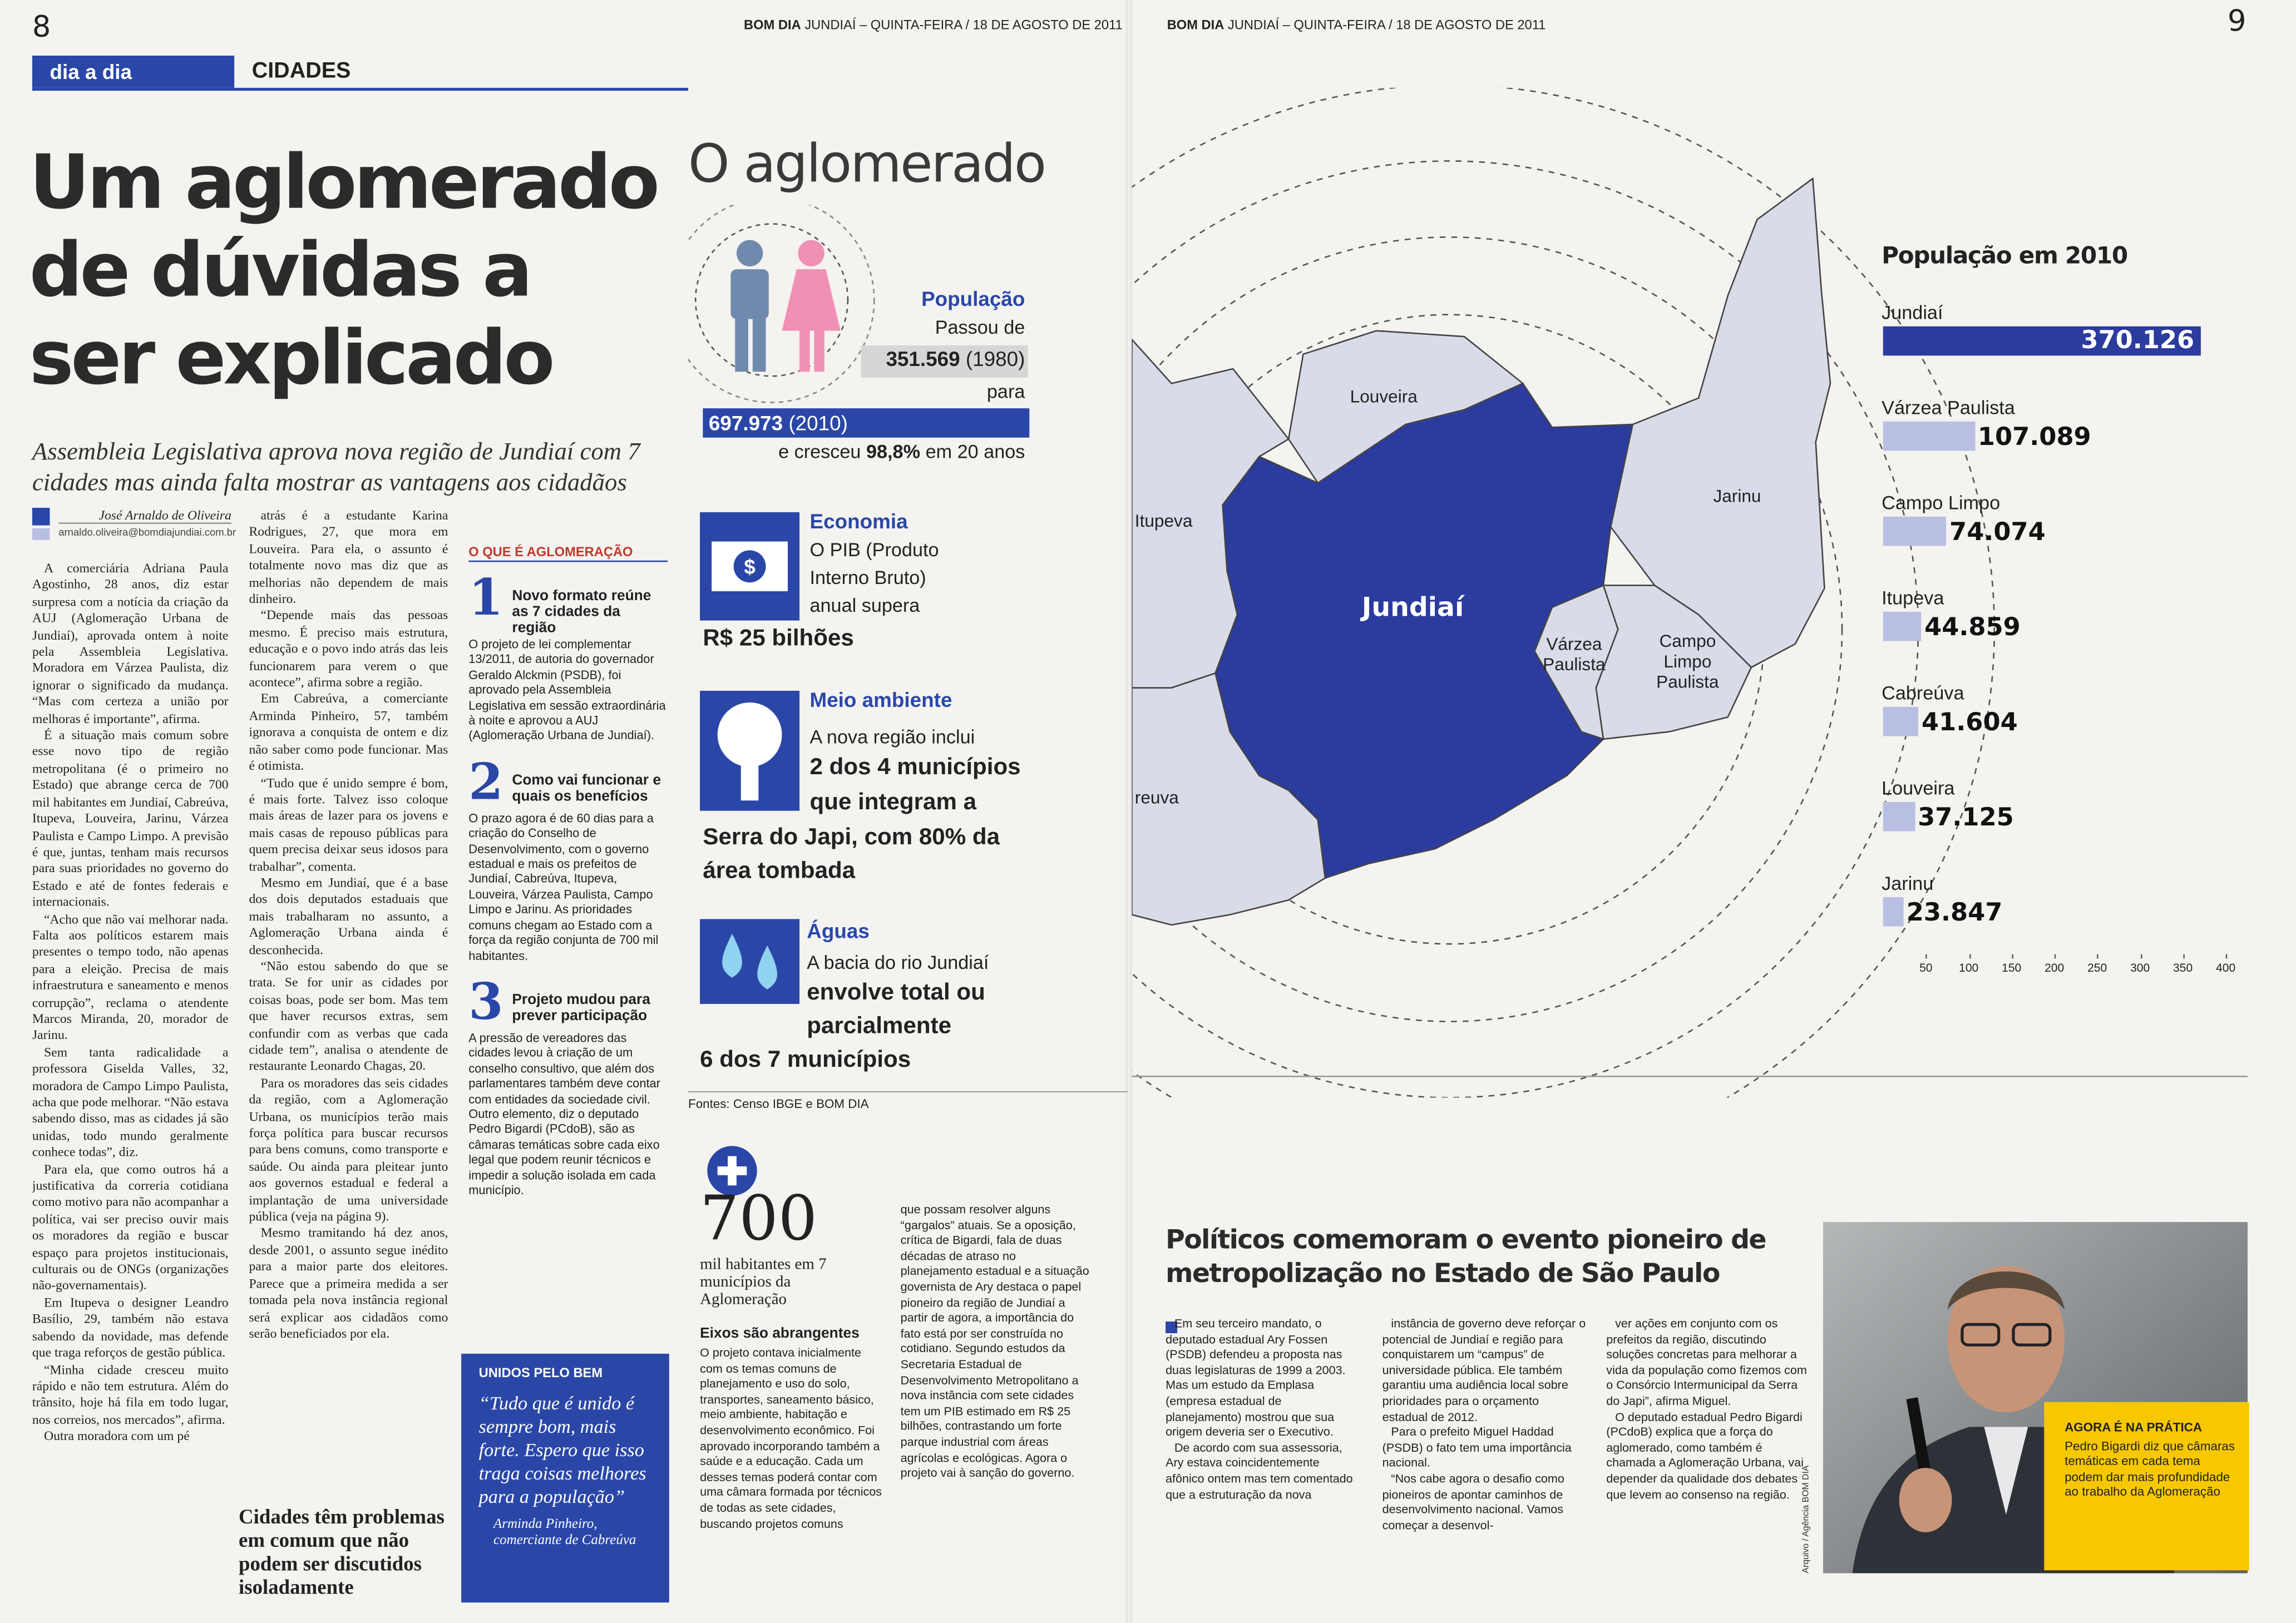 Image resolution: width=2296 pixels, height=1623 pixels. Describe the element at coordinates (893, 802) in the screenshot. I see `environment-line: que integram a` at that location.